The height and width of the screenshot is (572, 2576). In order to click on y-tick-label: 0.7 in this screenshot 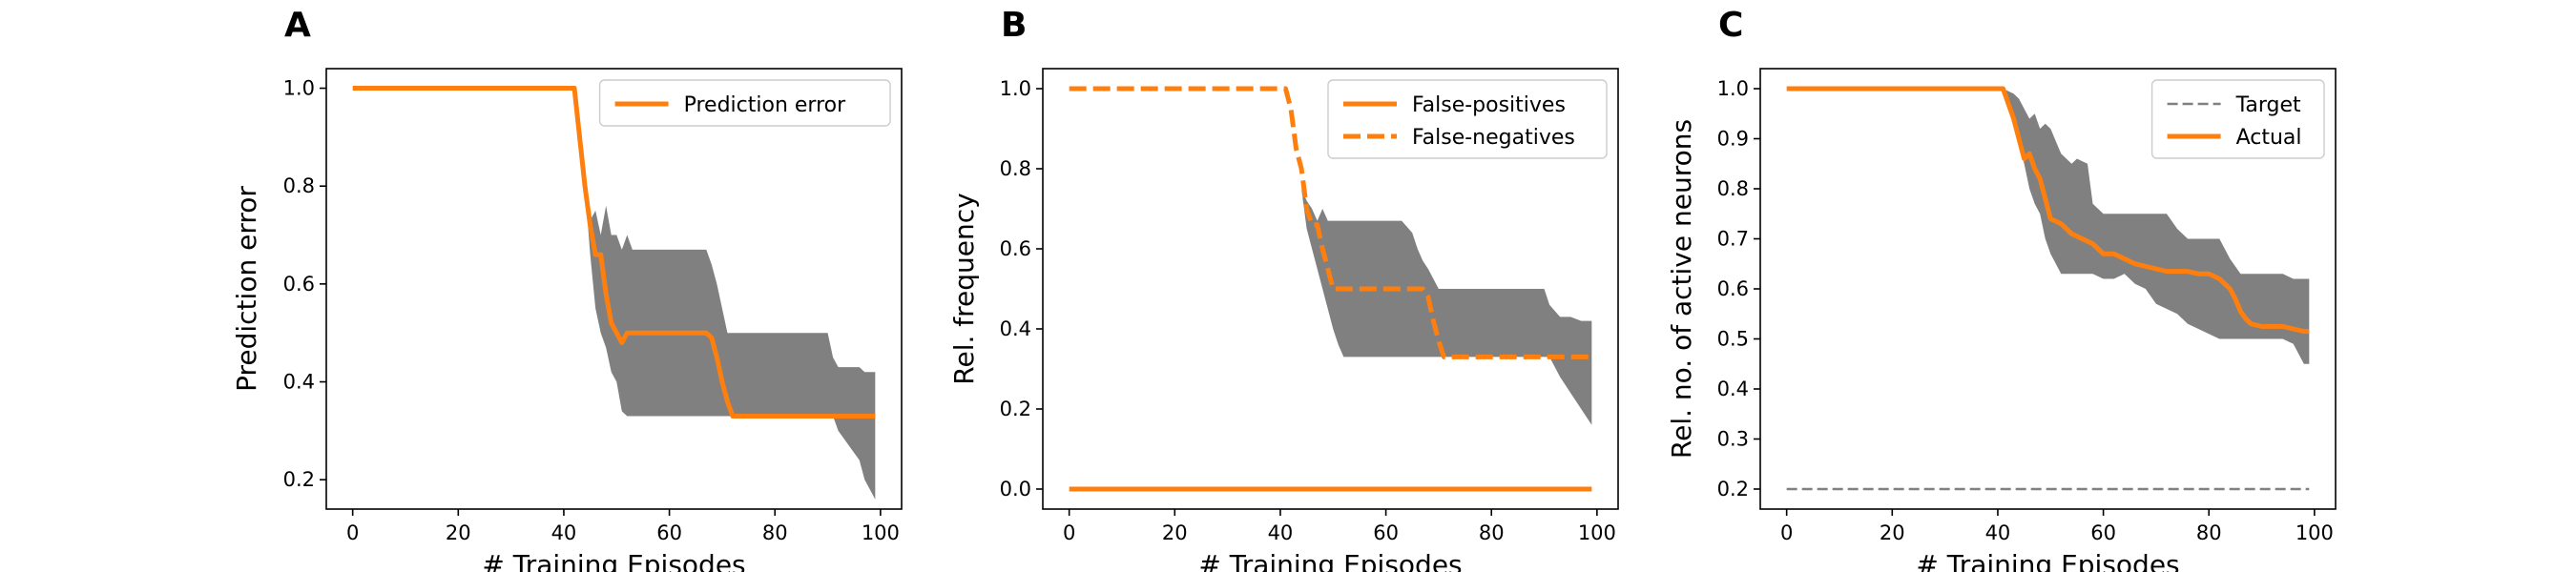, I will do `click(1733, 239)`.